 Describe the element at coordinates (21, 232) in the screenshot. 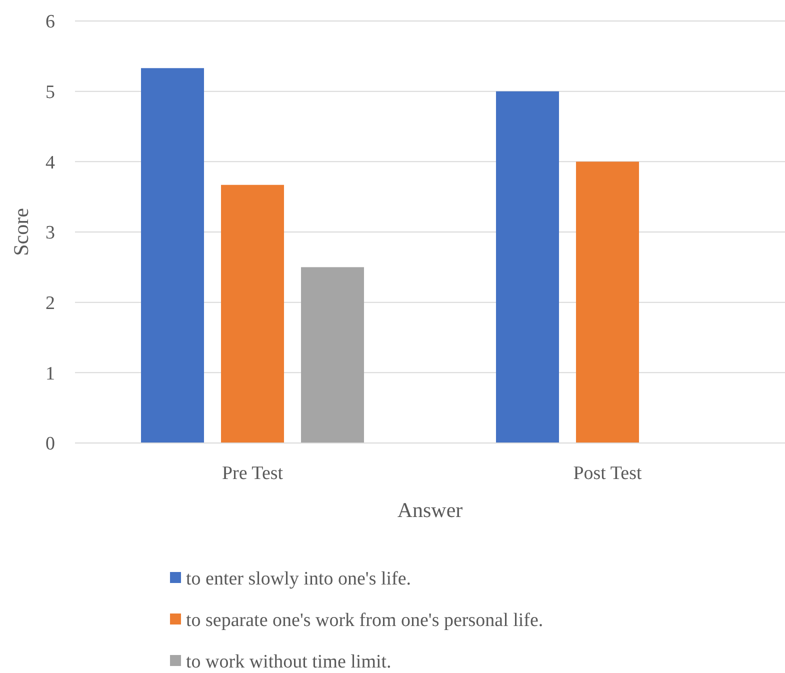

I see `y-axis-title: Score` at that location.